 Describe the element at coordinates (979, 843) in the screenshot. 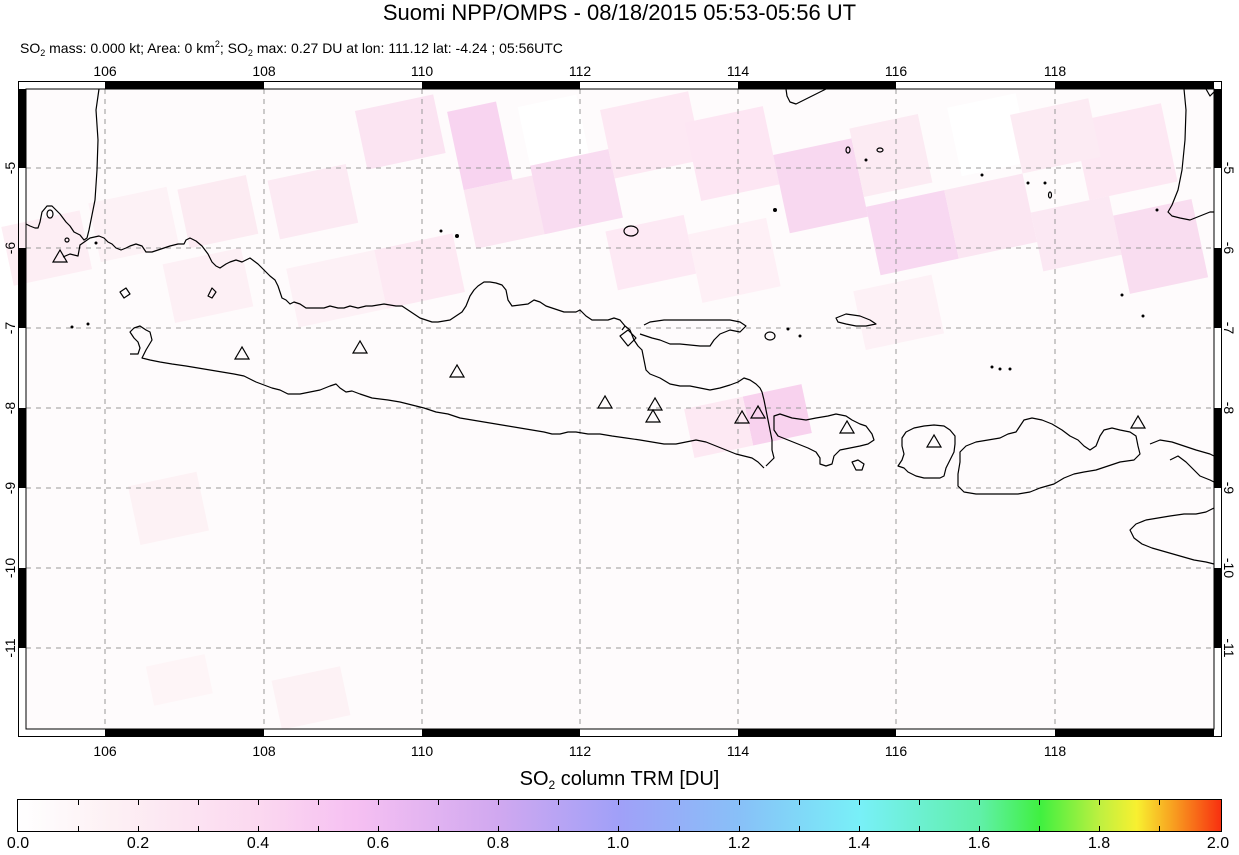

I see `colorbar-label: 1.6` at that location.